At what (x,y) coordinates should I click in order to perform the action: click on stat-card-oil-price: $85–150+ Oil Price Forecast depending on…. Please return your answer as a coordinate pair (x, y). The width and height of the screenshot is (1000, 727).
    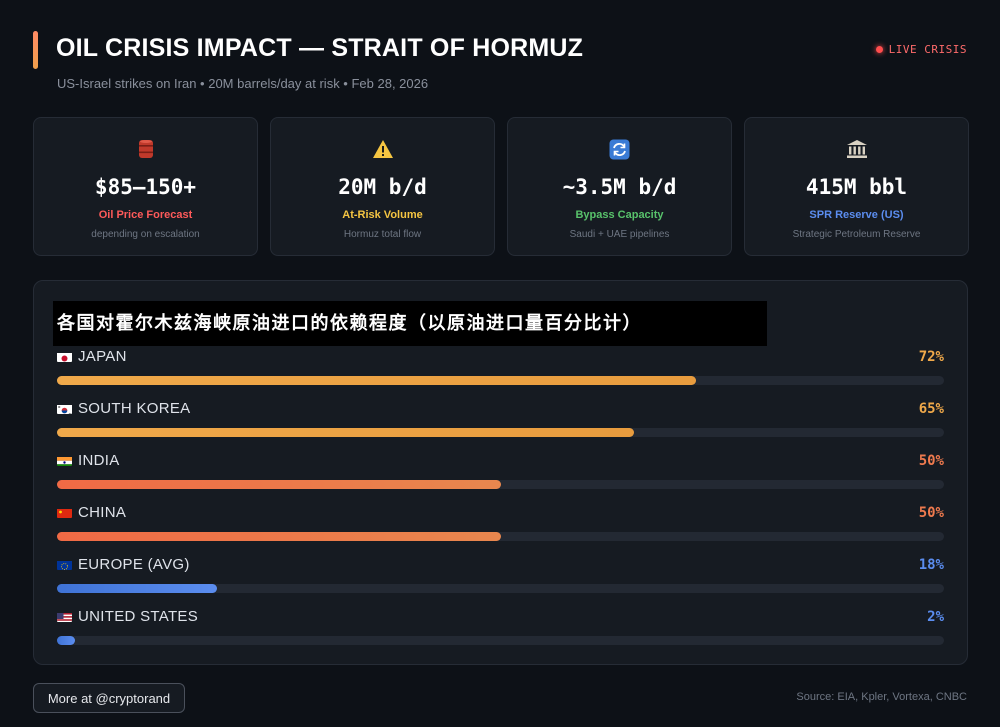
    Looking at the image, I should click on (145, 186).